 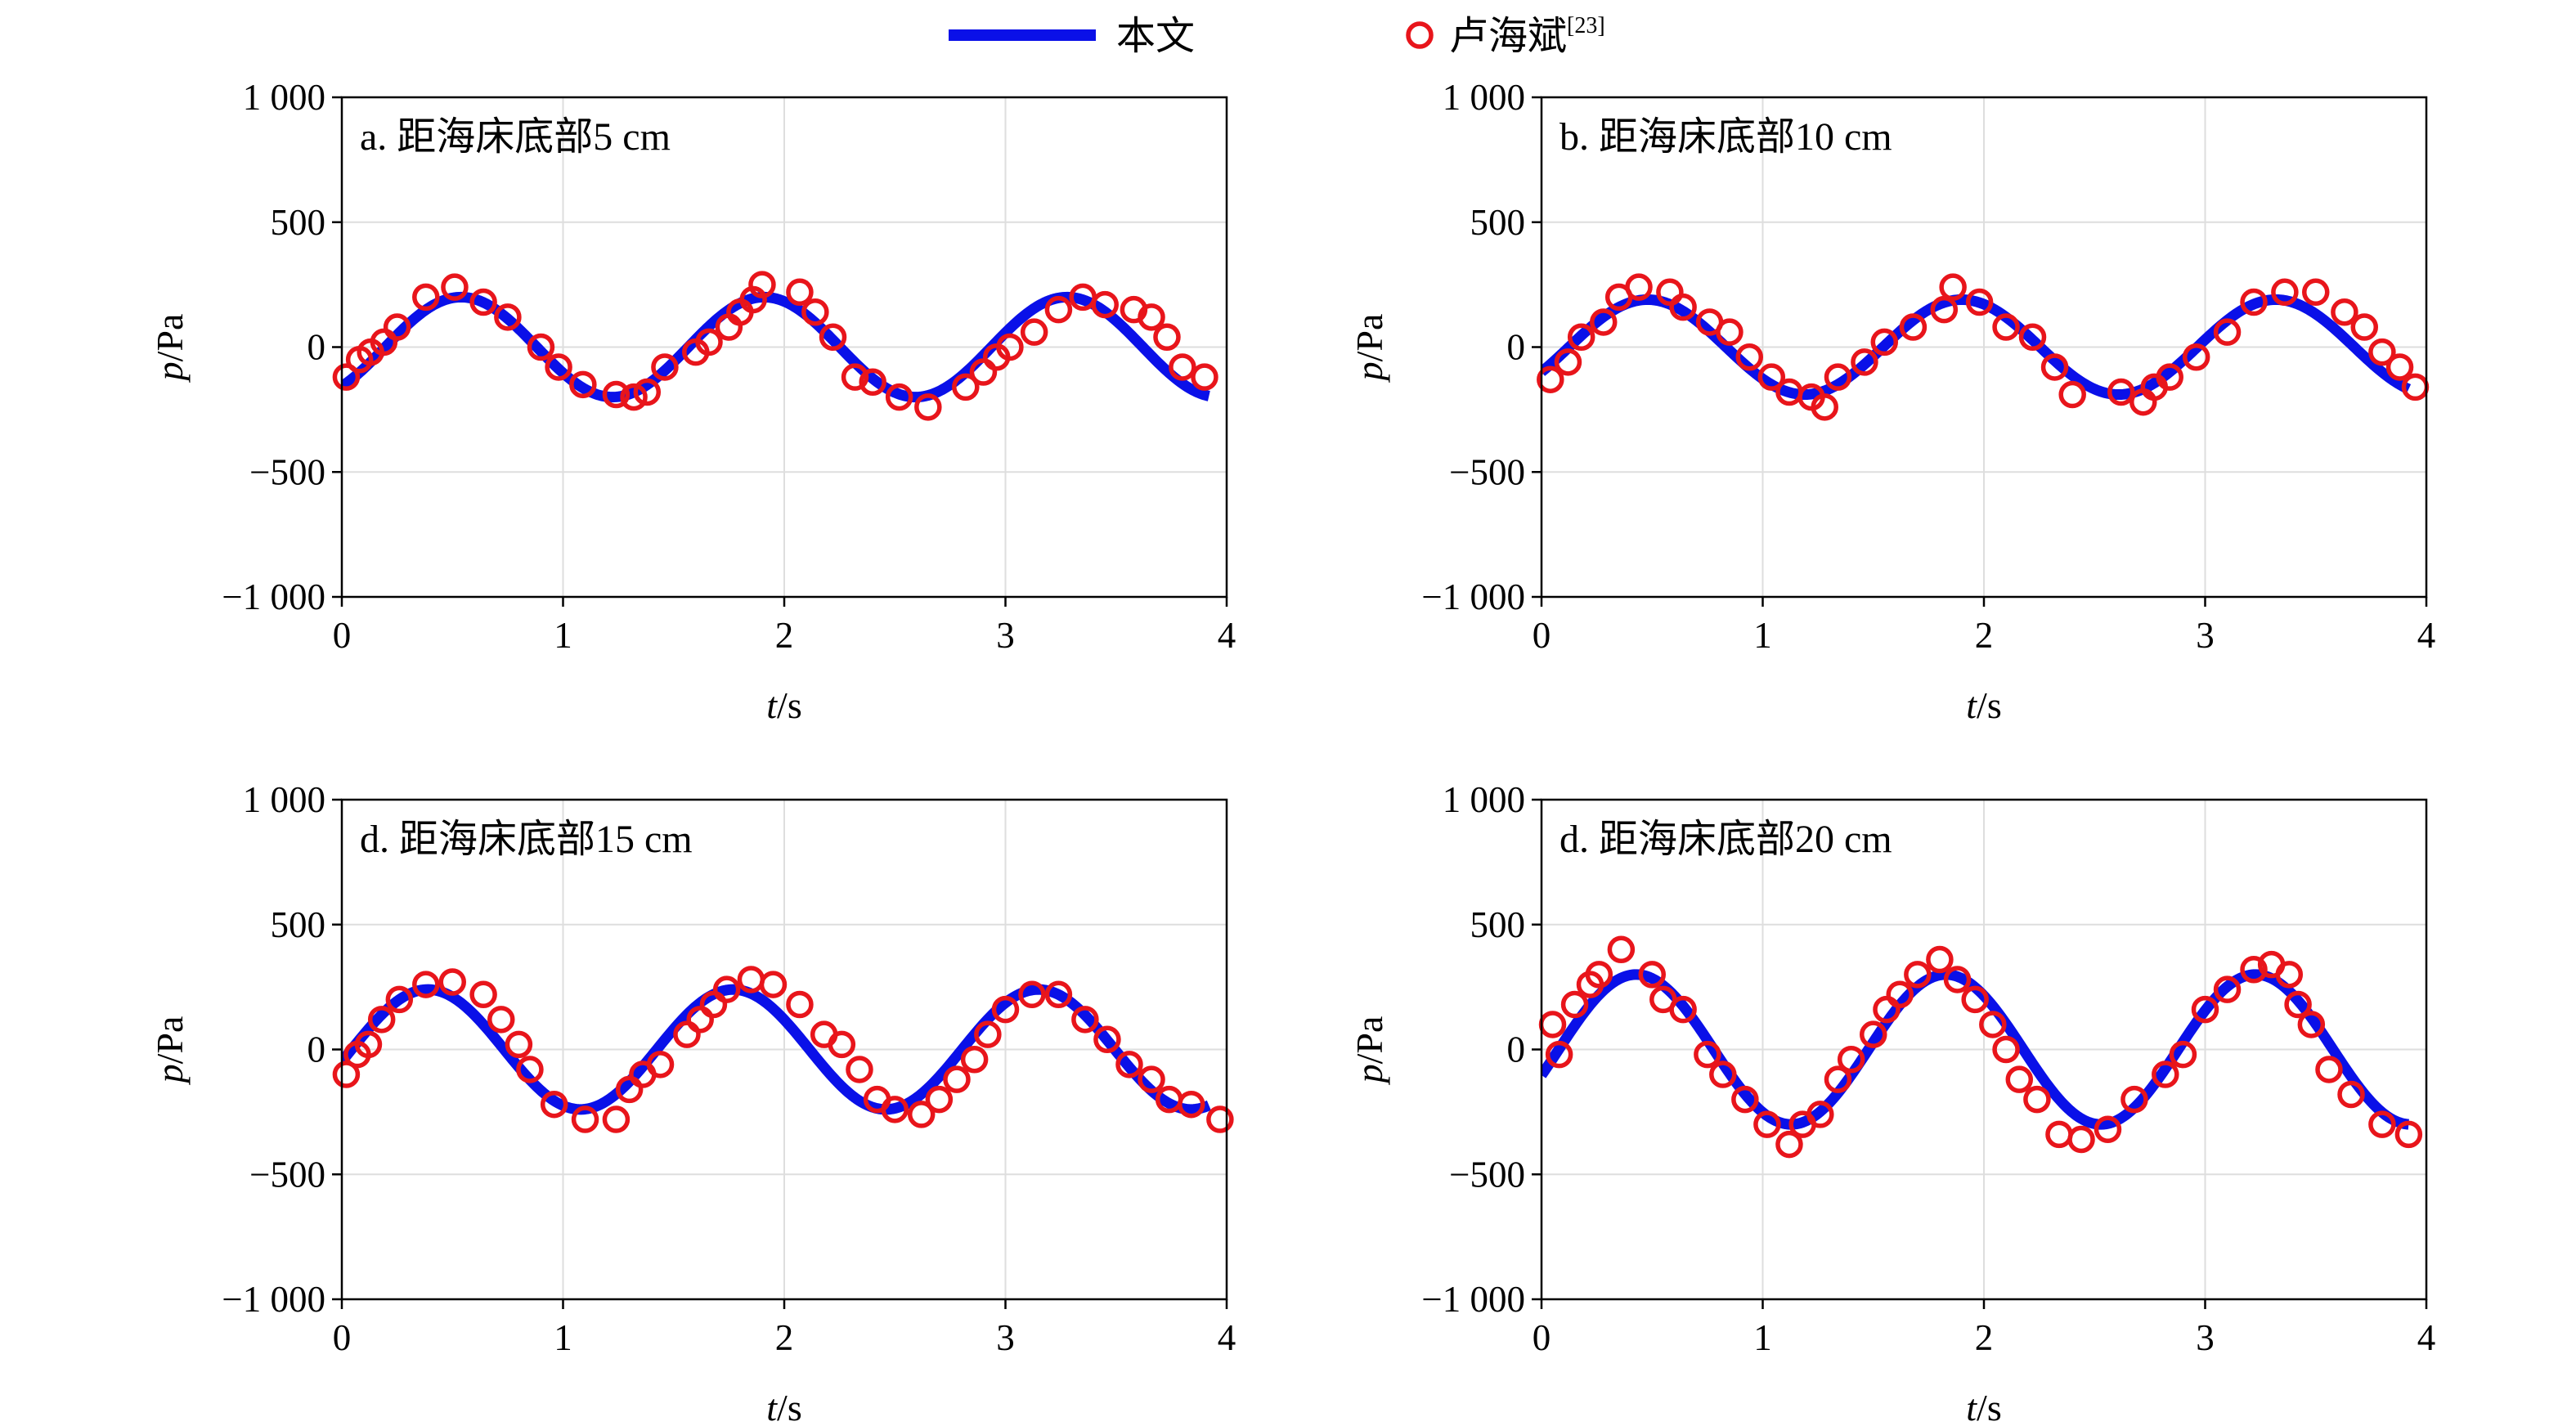 I want to click on panel-2-y-tick-label: −1 000, so click(x=273, y=1299).